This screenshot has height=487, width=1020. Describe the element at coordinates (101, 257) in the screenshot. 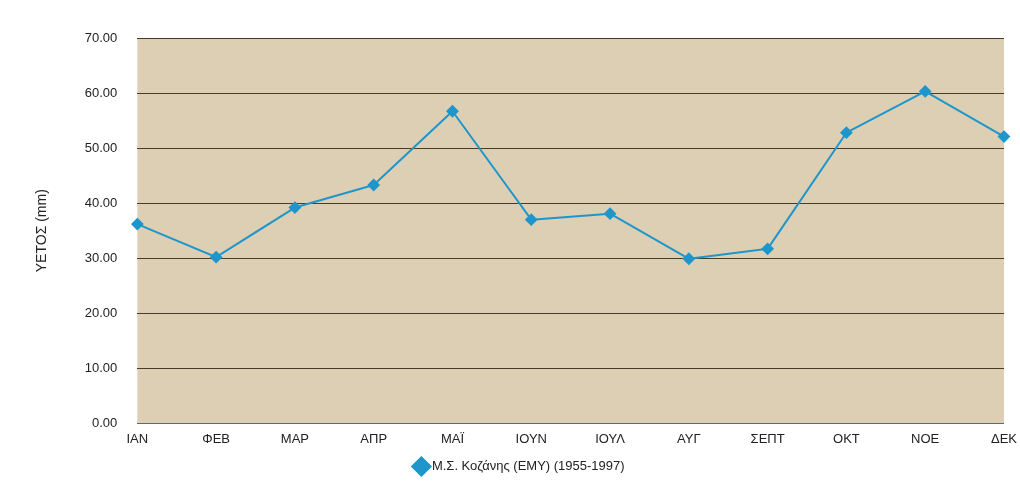

I see `y-tick-label: 30.00` at that location.